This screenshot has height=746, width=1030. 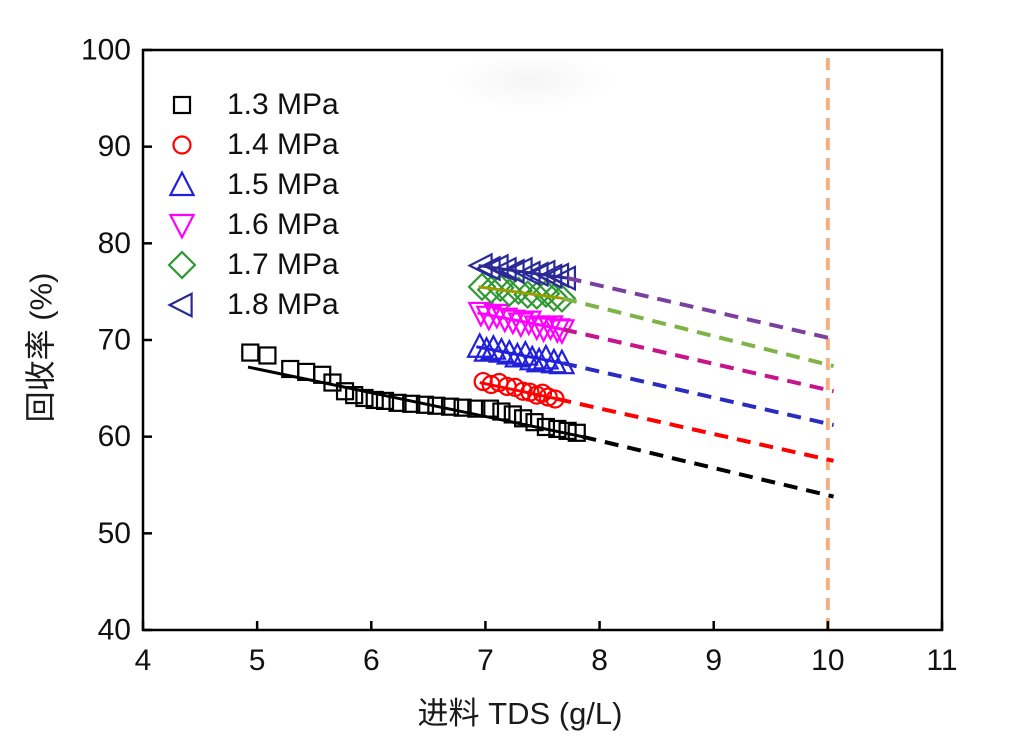 What do you see at coordinates (114, 243) in the screenshot?
I see `y-tick-label: 80` at bounding box center [114, 243].